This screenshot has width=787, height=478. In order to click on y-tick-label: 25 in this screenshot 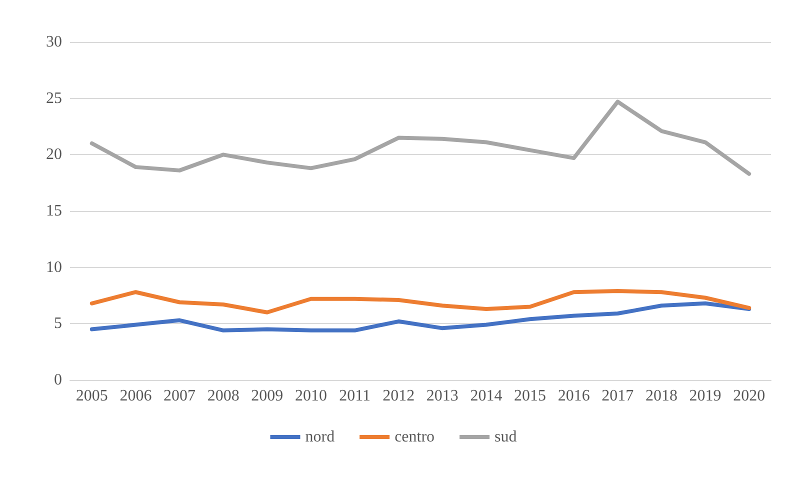, I will do `click(54, 98)`.